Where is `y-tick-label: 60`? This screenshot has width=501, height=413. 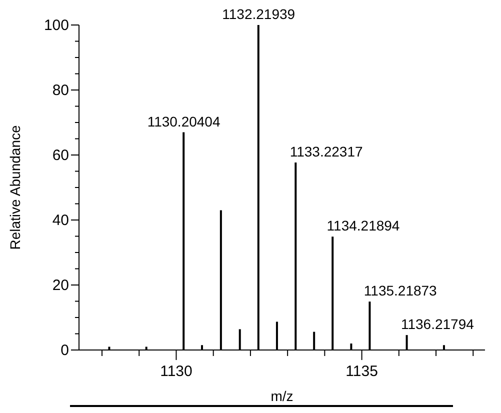
y-tick-label: 60 is located at coordinates (60, 155).